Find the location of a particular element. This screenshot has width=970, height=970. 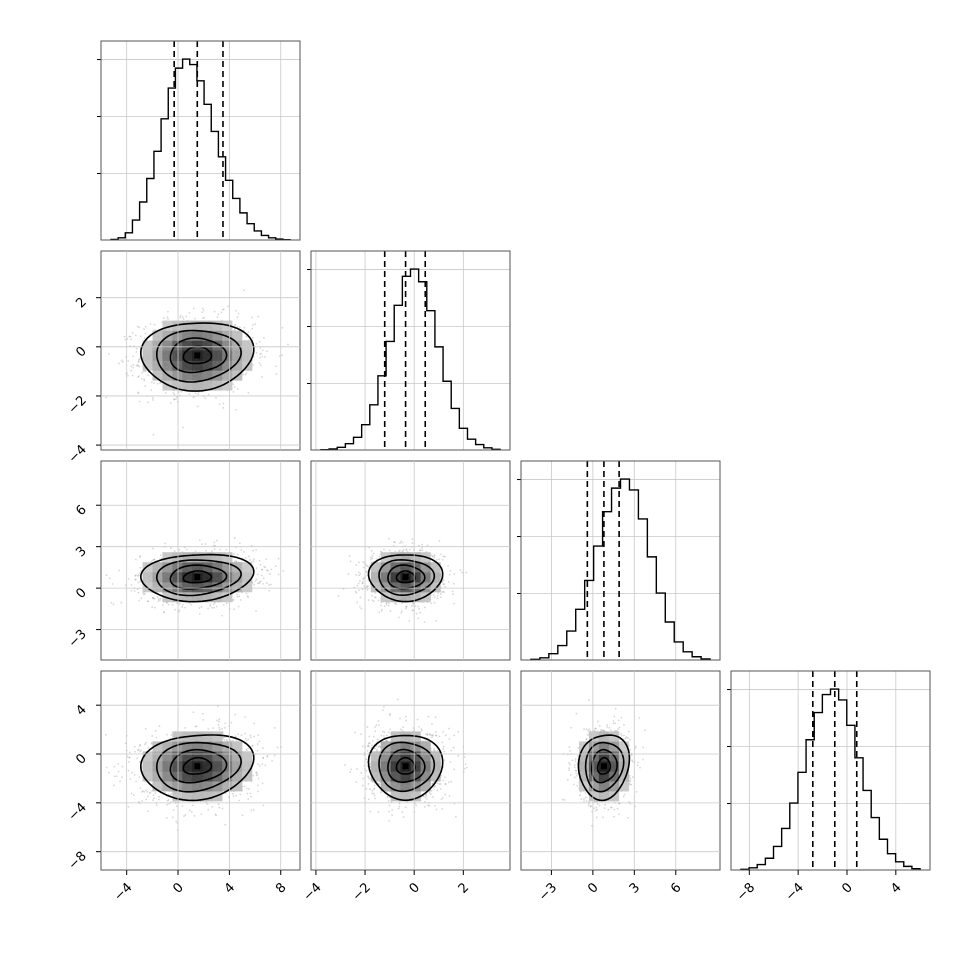

x-tick-label-p2: −3 is located at coordinates (548, 892).